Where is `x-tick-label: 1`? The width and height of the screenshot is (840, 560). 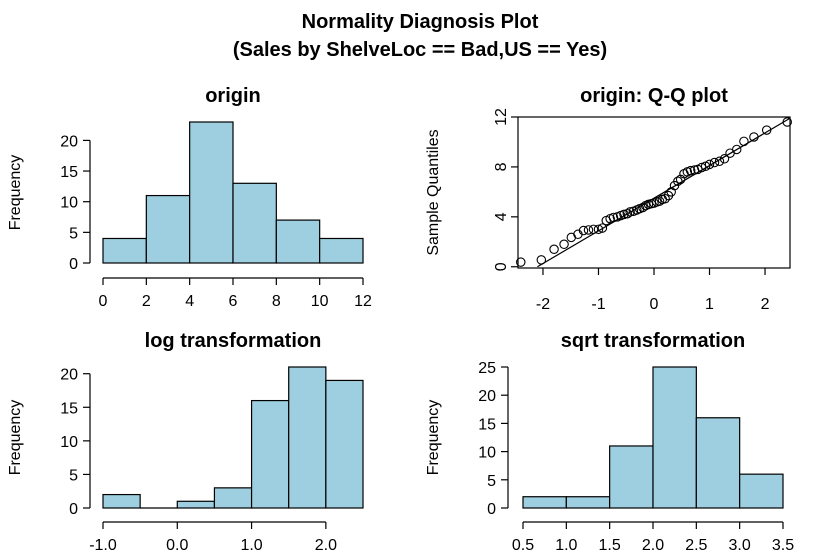
x-tick-label: 1 is located at coordinates (709, 304).